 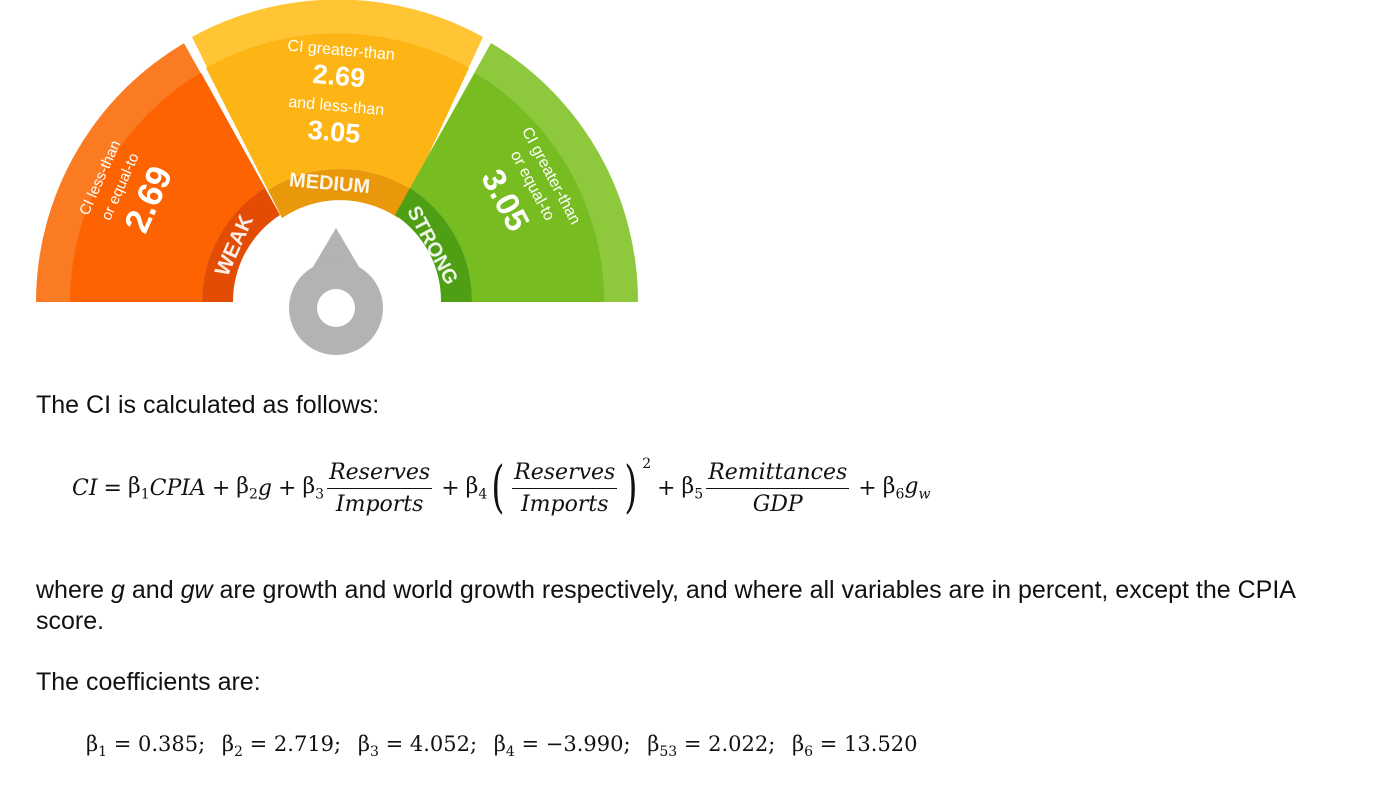 I want to click on fraction-reserves-imports: Reserves Imports, so click(x=380, y=488).